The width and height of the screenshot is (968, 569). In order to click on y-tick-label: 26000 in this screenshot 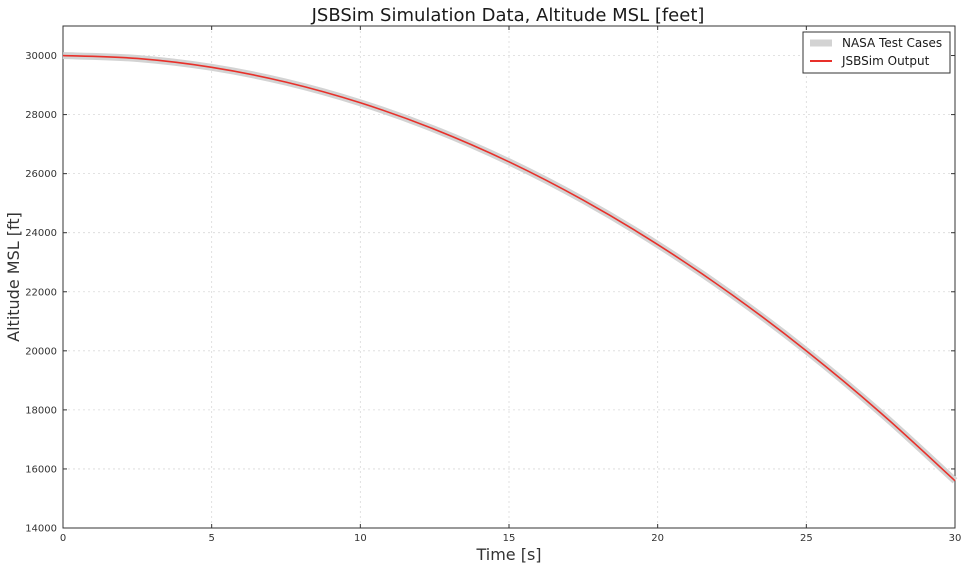, I will do `click(41, 174)`.